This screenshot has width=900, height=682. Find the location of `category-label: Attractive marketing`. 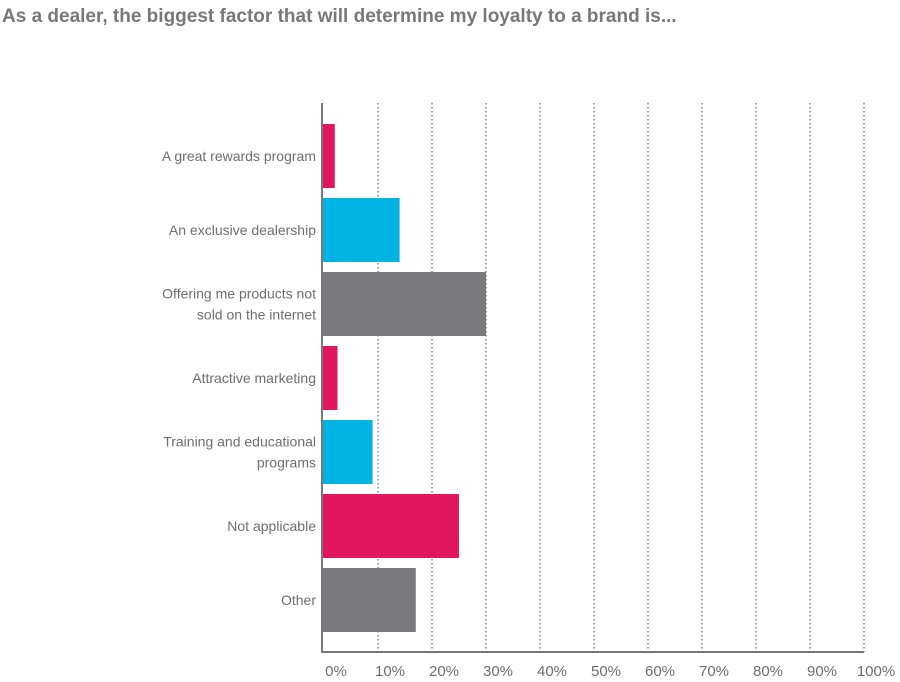

category-label: Attractive marketing is located at coordinates (254, 378).